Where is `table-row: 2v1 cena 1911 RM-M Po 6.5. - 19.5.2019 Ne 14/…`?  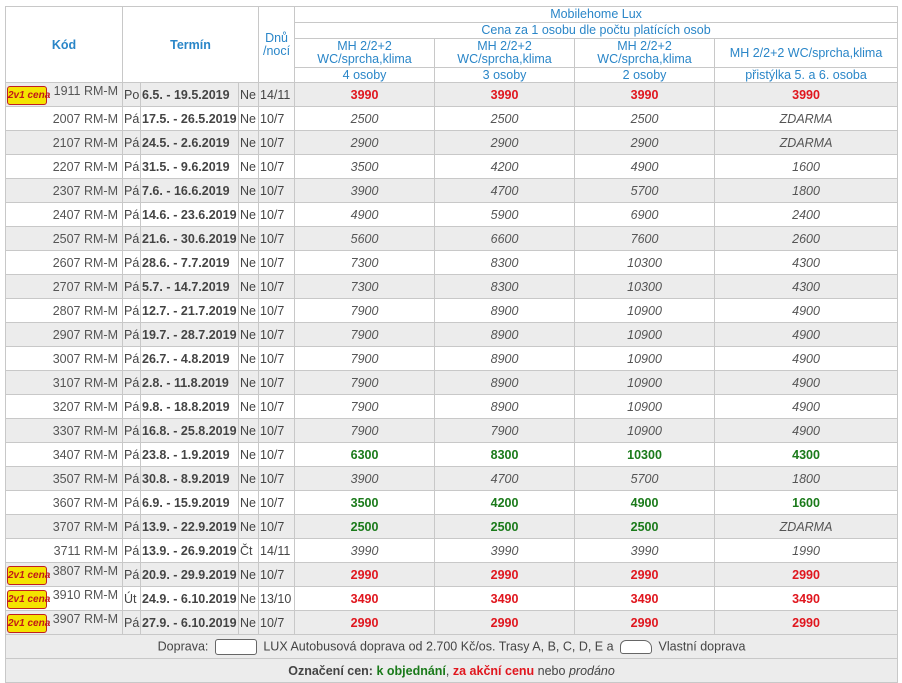 table-row: 2v1 cena 1911 RM-M Po 6.5. - 19.5.2019 Ne 14/… is located at coordinates (452, 94).